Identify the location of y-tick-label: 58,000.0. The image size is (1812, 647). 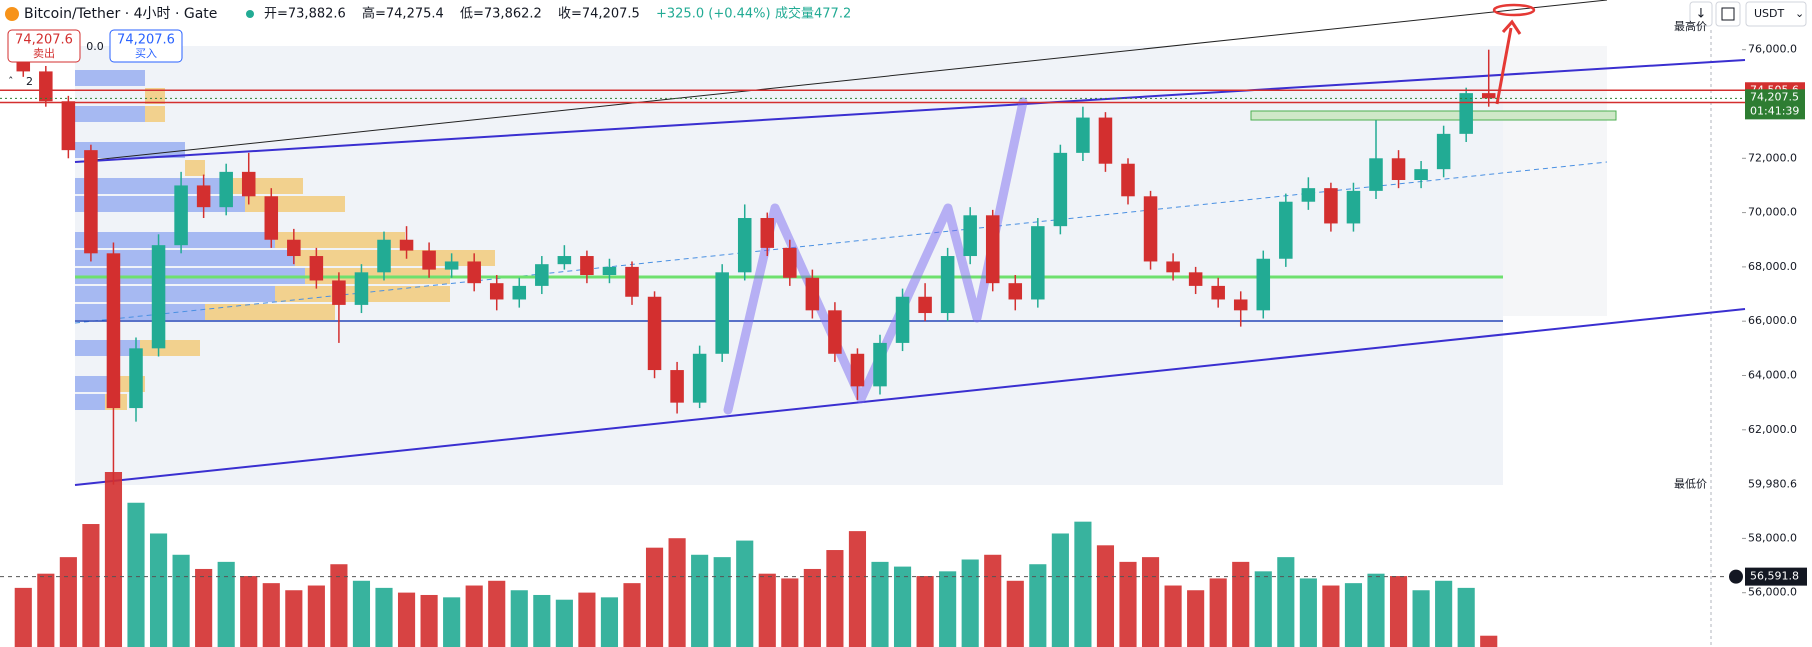
(1772, 537).